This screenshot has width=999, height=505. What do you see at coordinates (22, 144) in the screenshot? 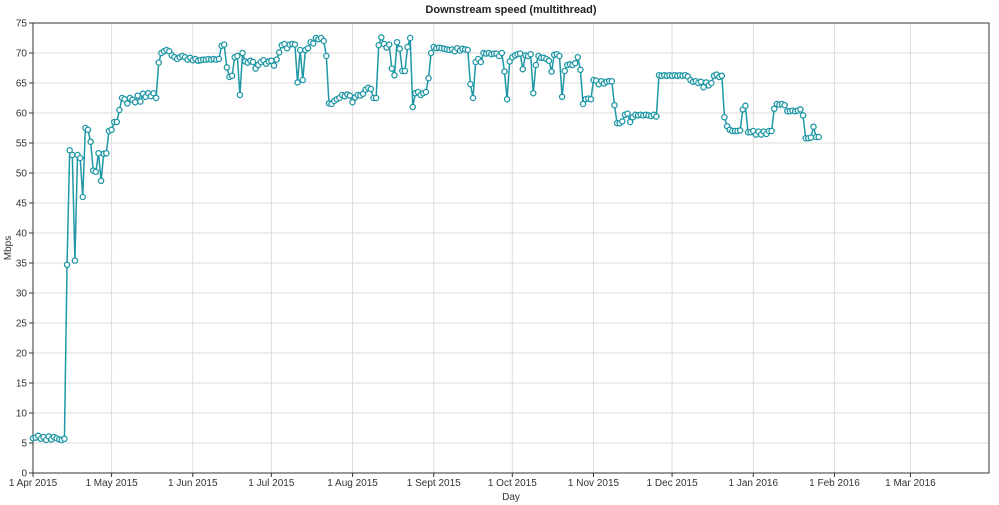
I see `y-tick-label: 55` at bounding box center [22, 144].